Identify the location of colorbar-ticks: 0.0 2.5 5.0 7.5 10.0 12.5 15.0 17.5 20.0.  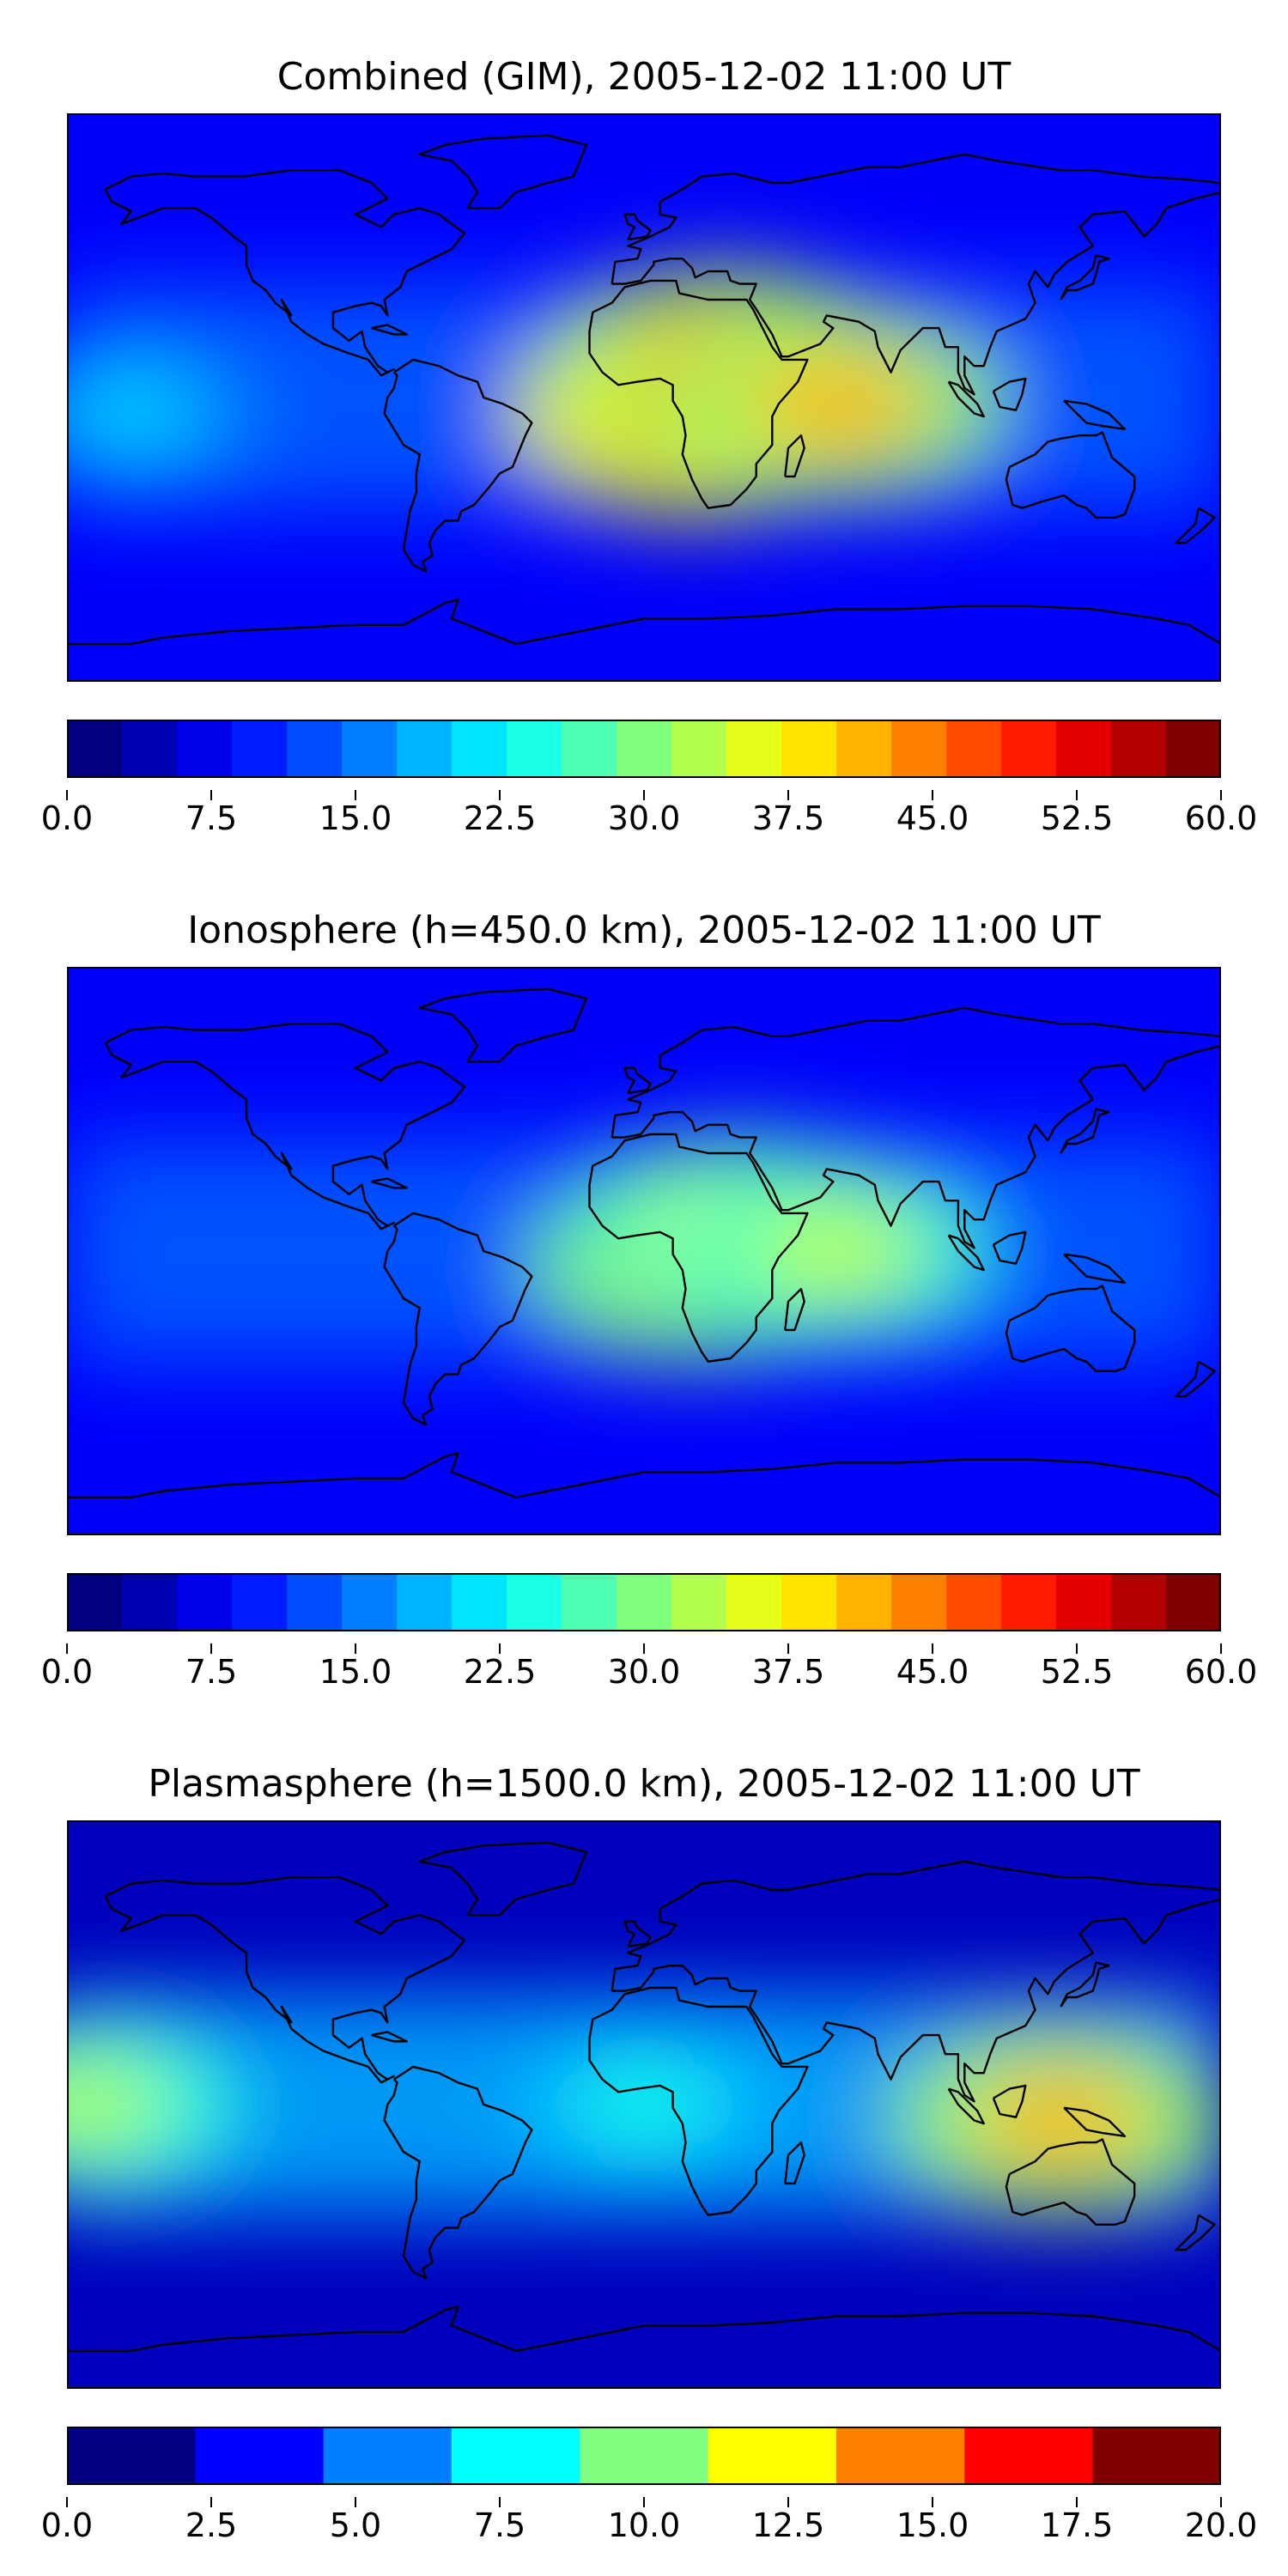
(644, 2522).